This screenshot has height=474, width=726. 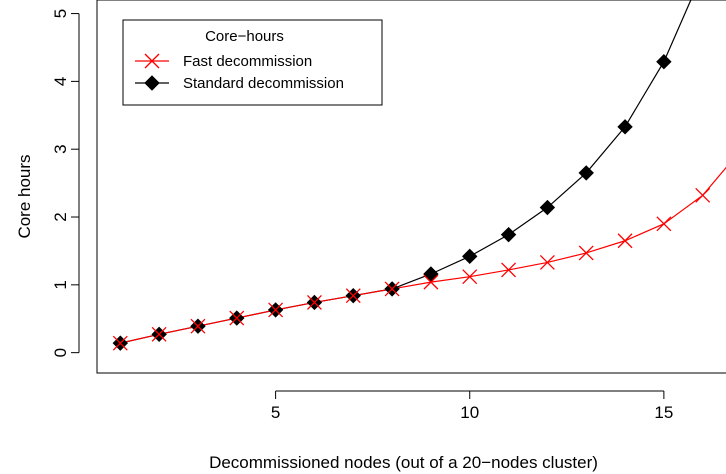 I want to click on legend-marker-0-stroke-b, so click(x=152, y=61).